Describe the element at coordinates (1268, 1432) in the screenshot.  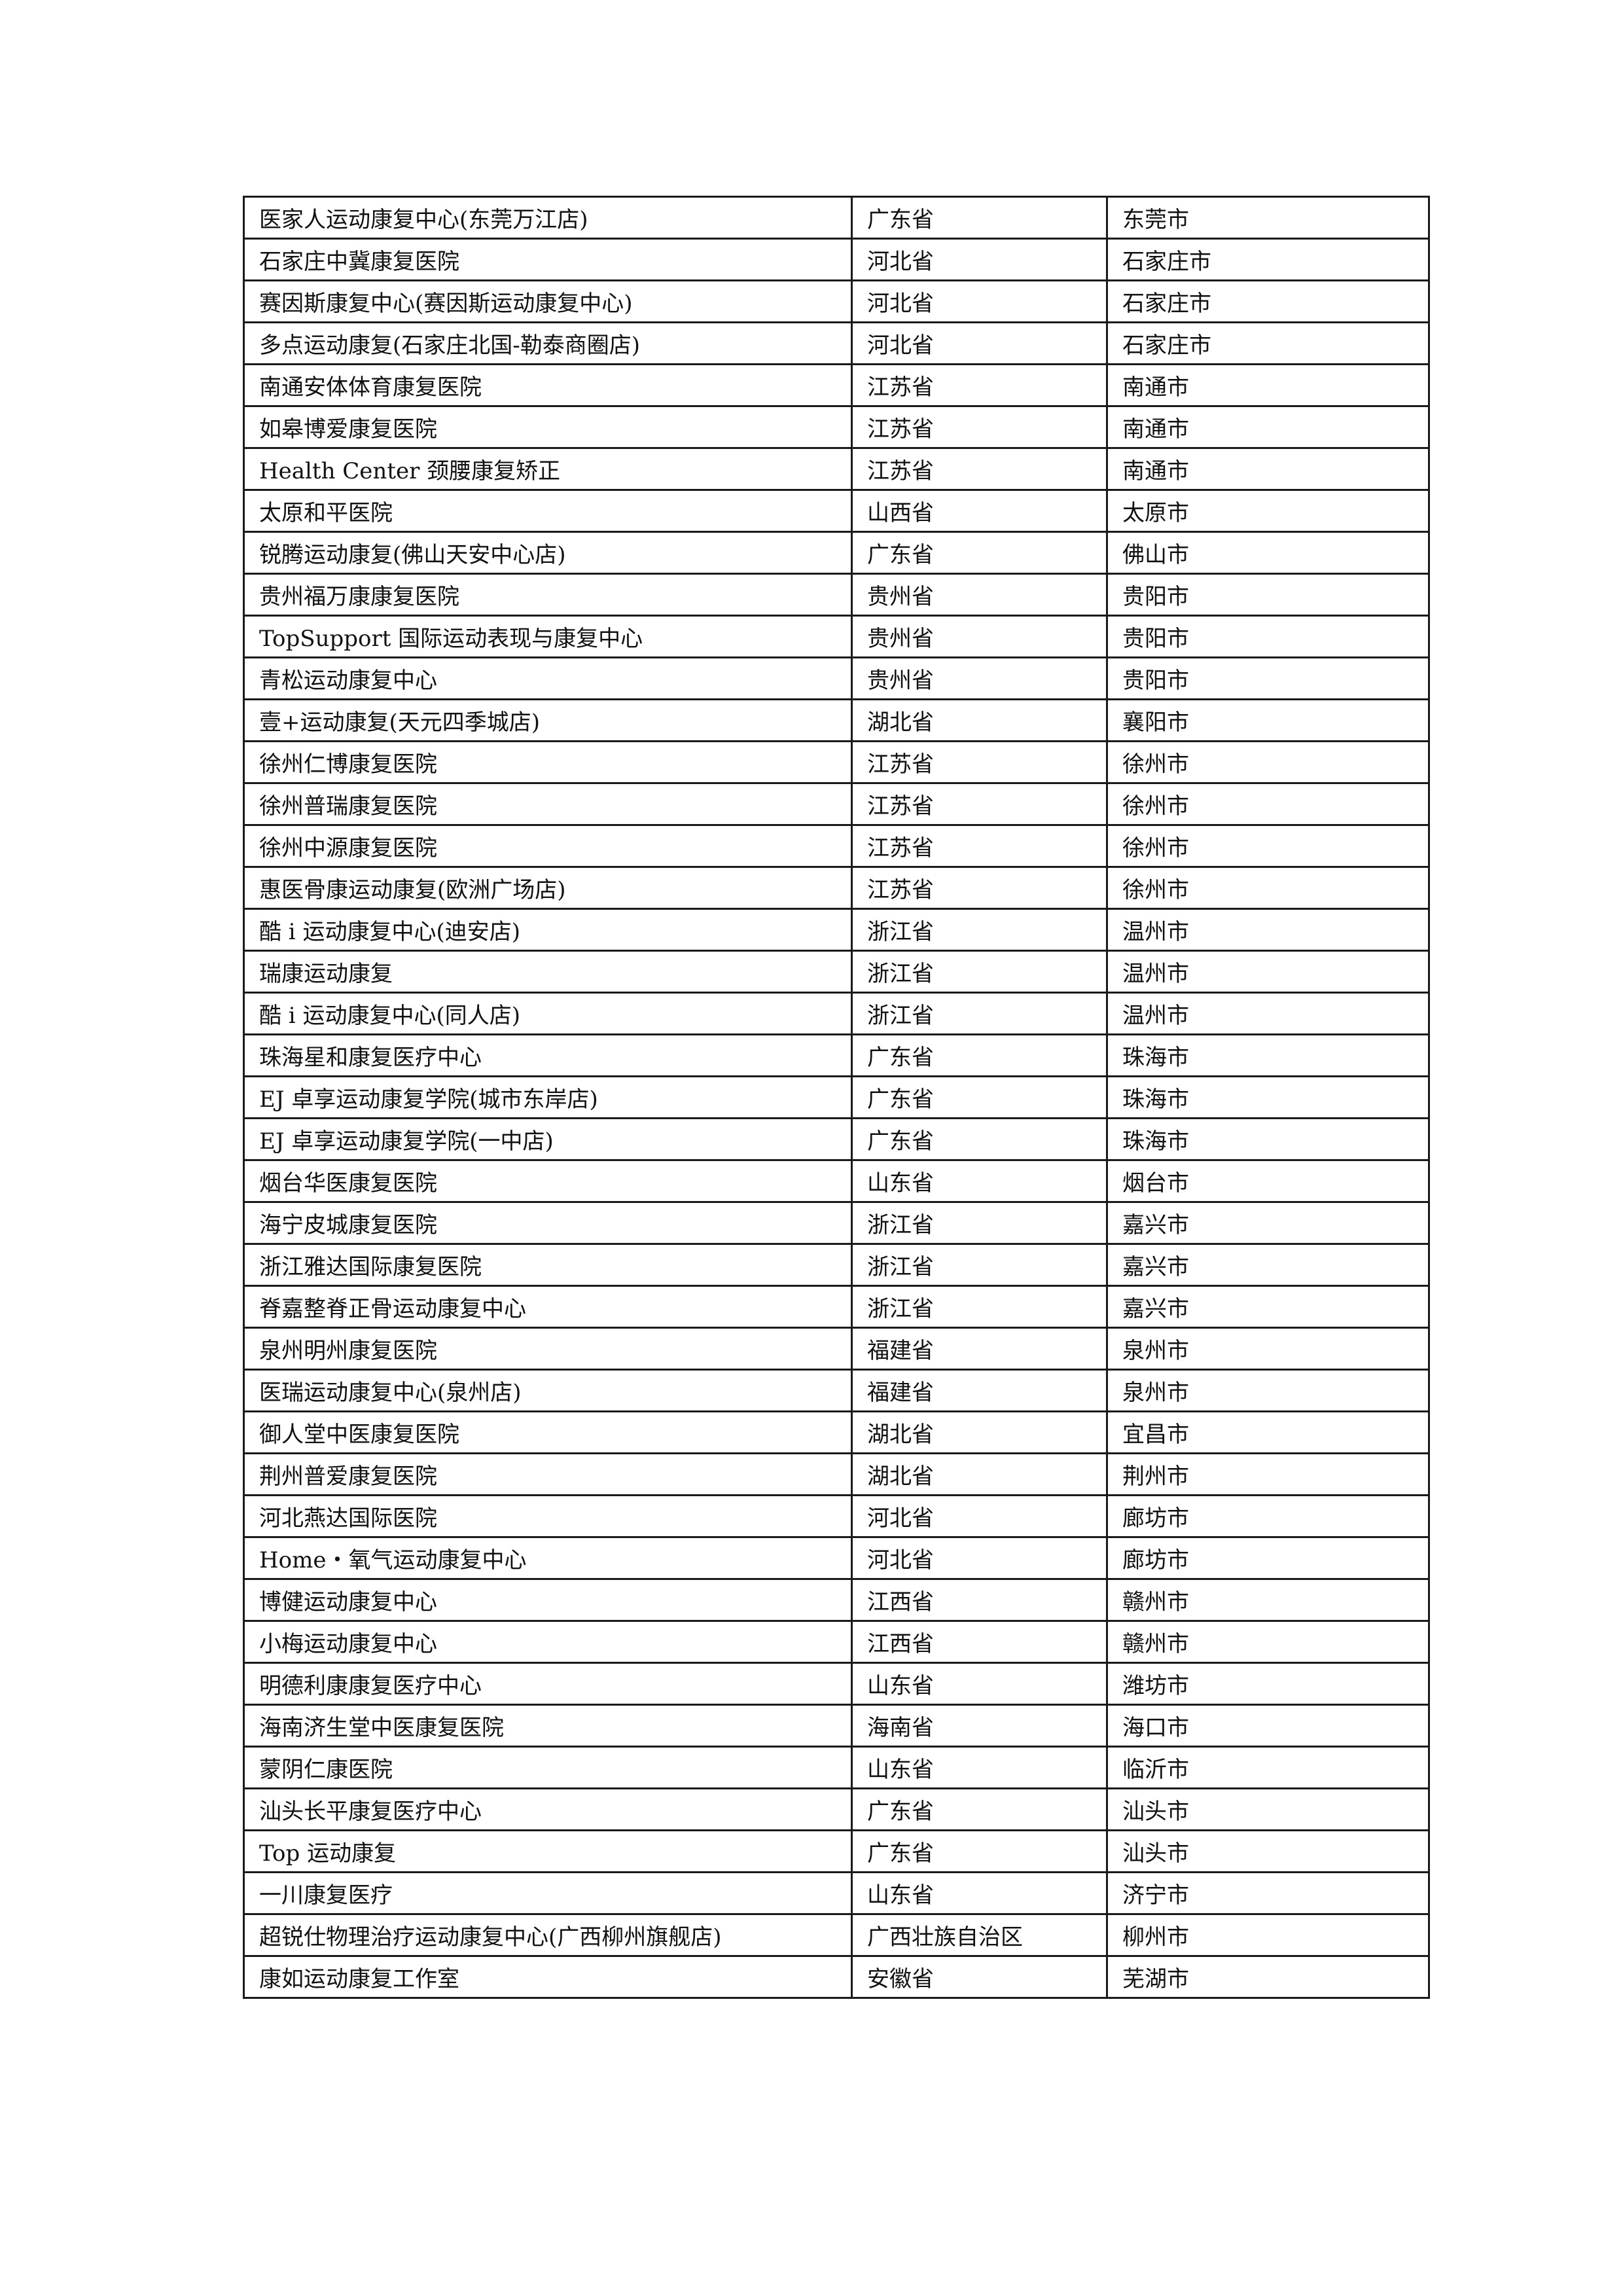
I see `city-cell: 宜昌市` at that location.